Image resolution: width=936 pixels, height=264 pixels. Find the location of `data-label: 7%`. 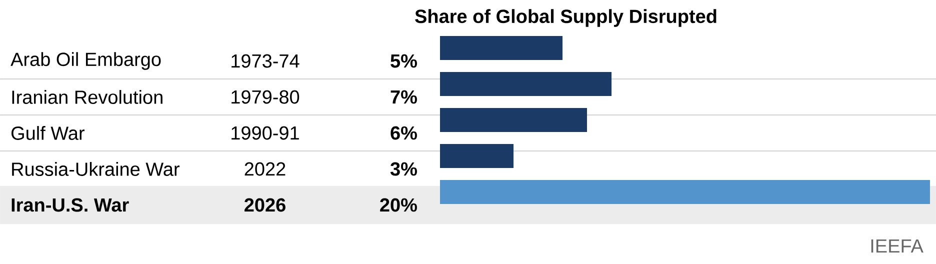

data-label: 7% is located at coordinates (403, 97).